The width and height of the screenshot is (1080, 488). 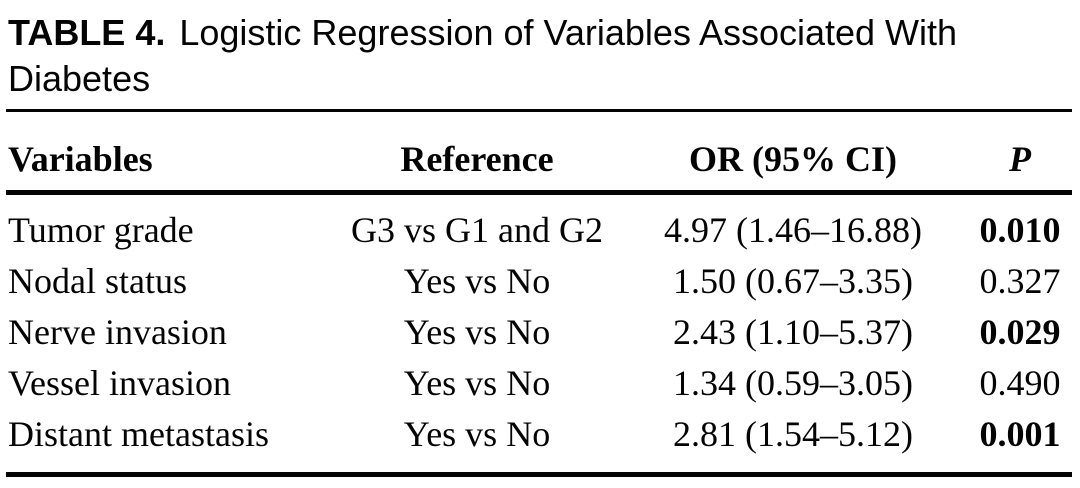 What do you see at coordinates (793, 281) in the screenshot?
I see `cell-or-ci: 1.50 (0.67–3.35)` at bounding box center [793, 281].